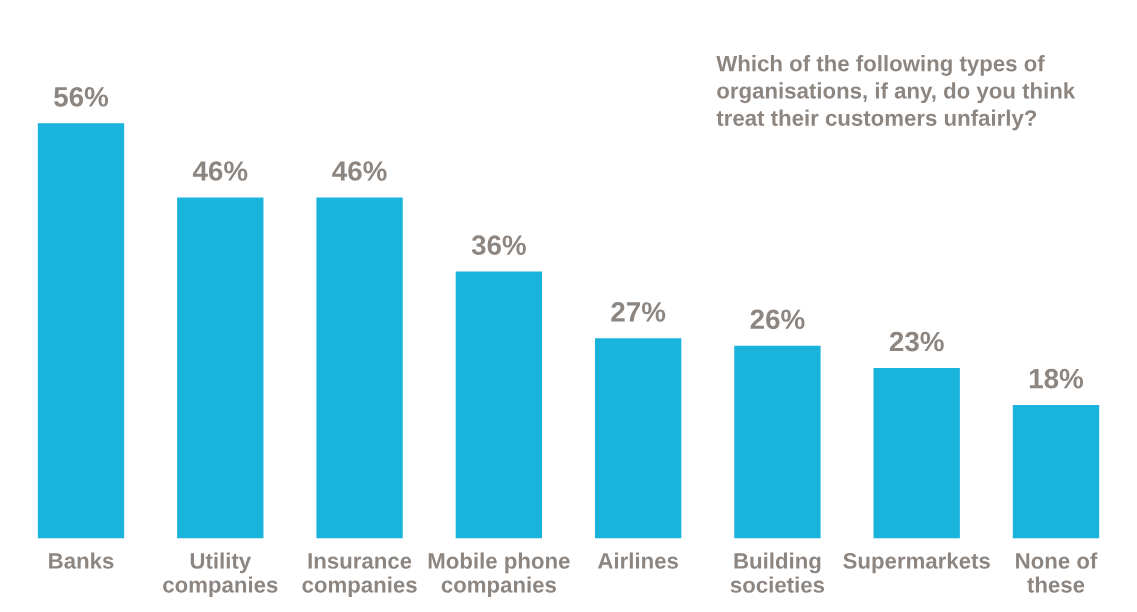 The height and width of the screenshot is (612, 1137). What do you see at coordinates (916, 341) in the screenshot?
I see `data-label: 23%` at bounding box center [916, 341].